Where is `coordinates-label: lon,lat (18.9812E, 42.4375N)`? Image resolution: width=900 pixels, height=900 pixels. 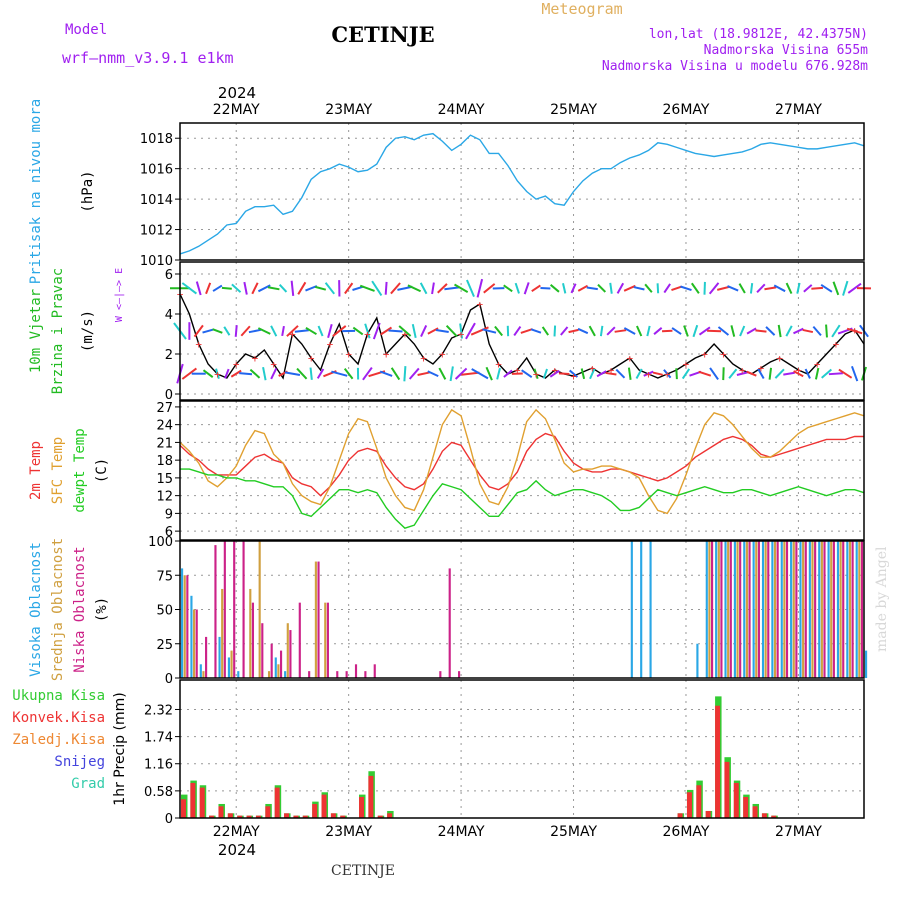 coordinates-label: lon,lat (18.9812E, 42.4375N) is located at coordinates (758, 34).